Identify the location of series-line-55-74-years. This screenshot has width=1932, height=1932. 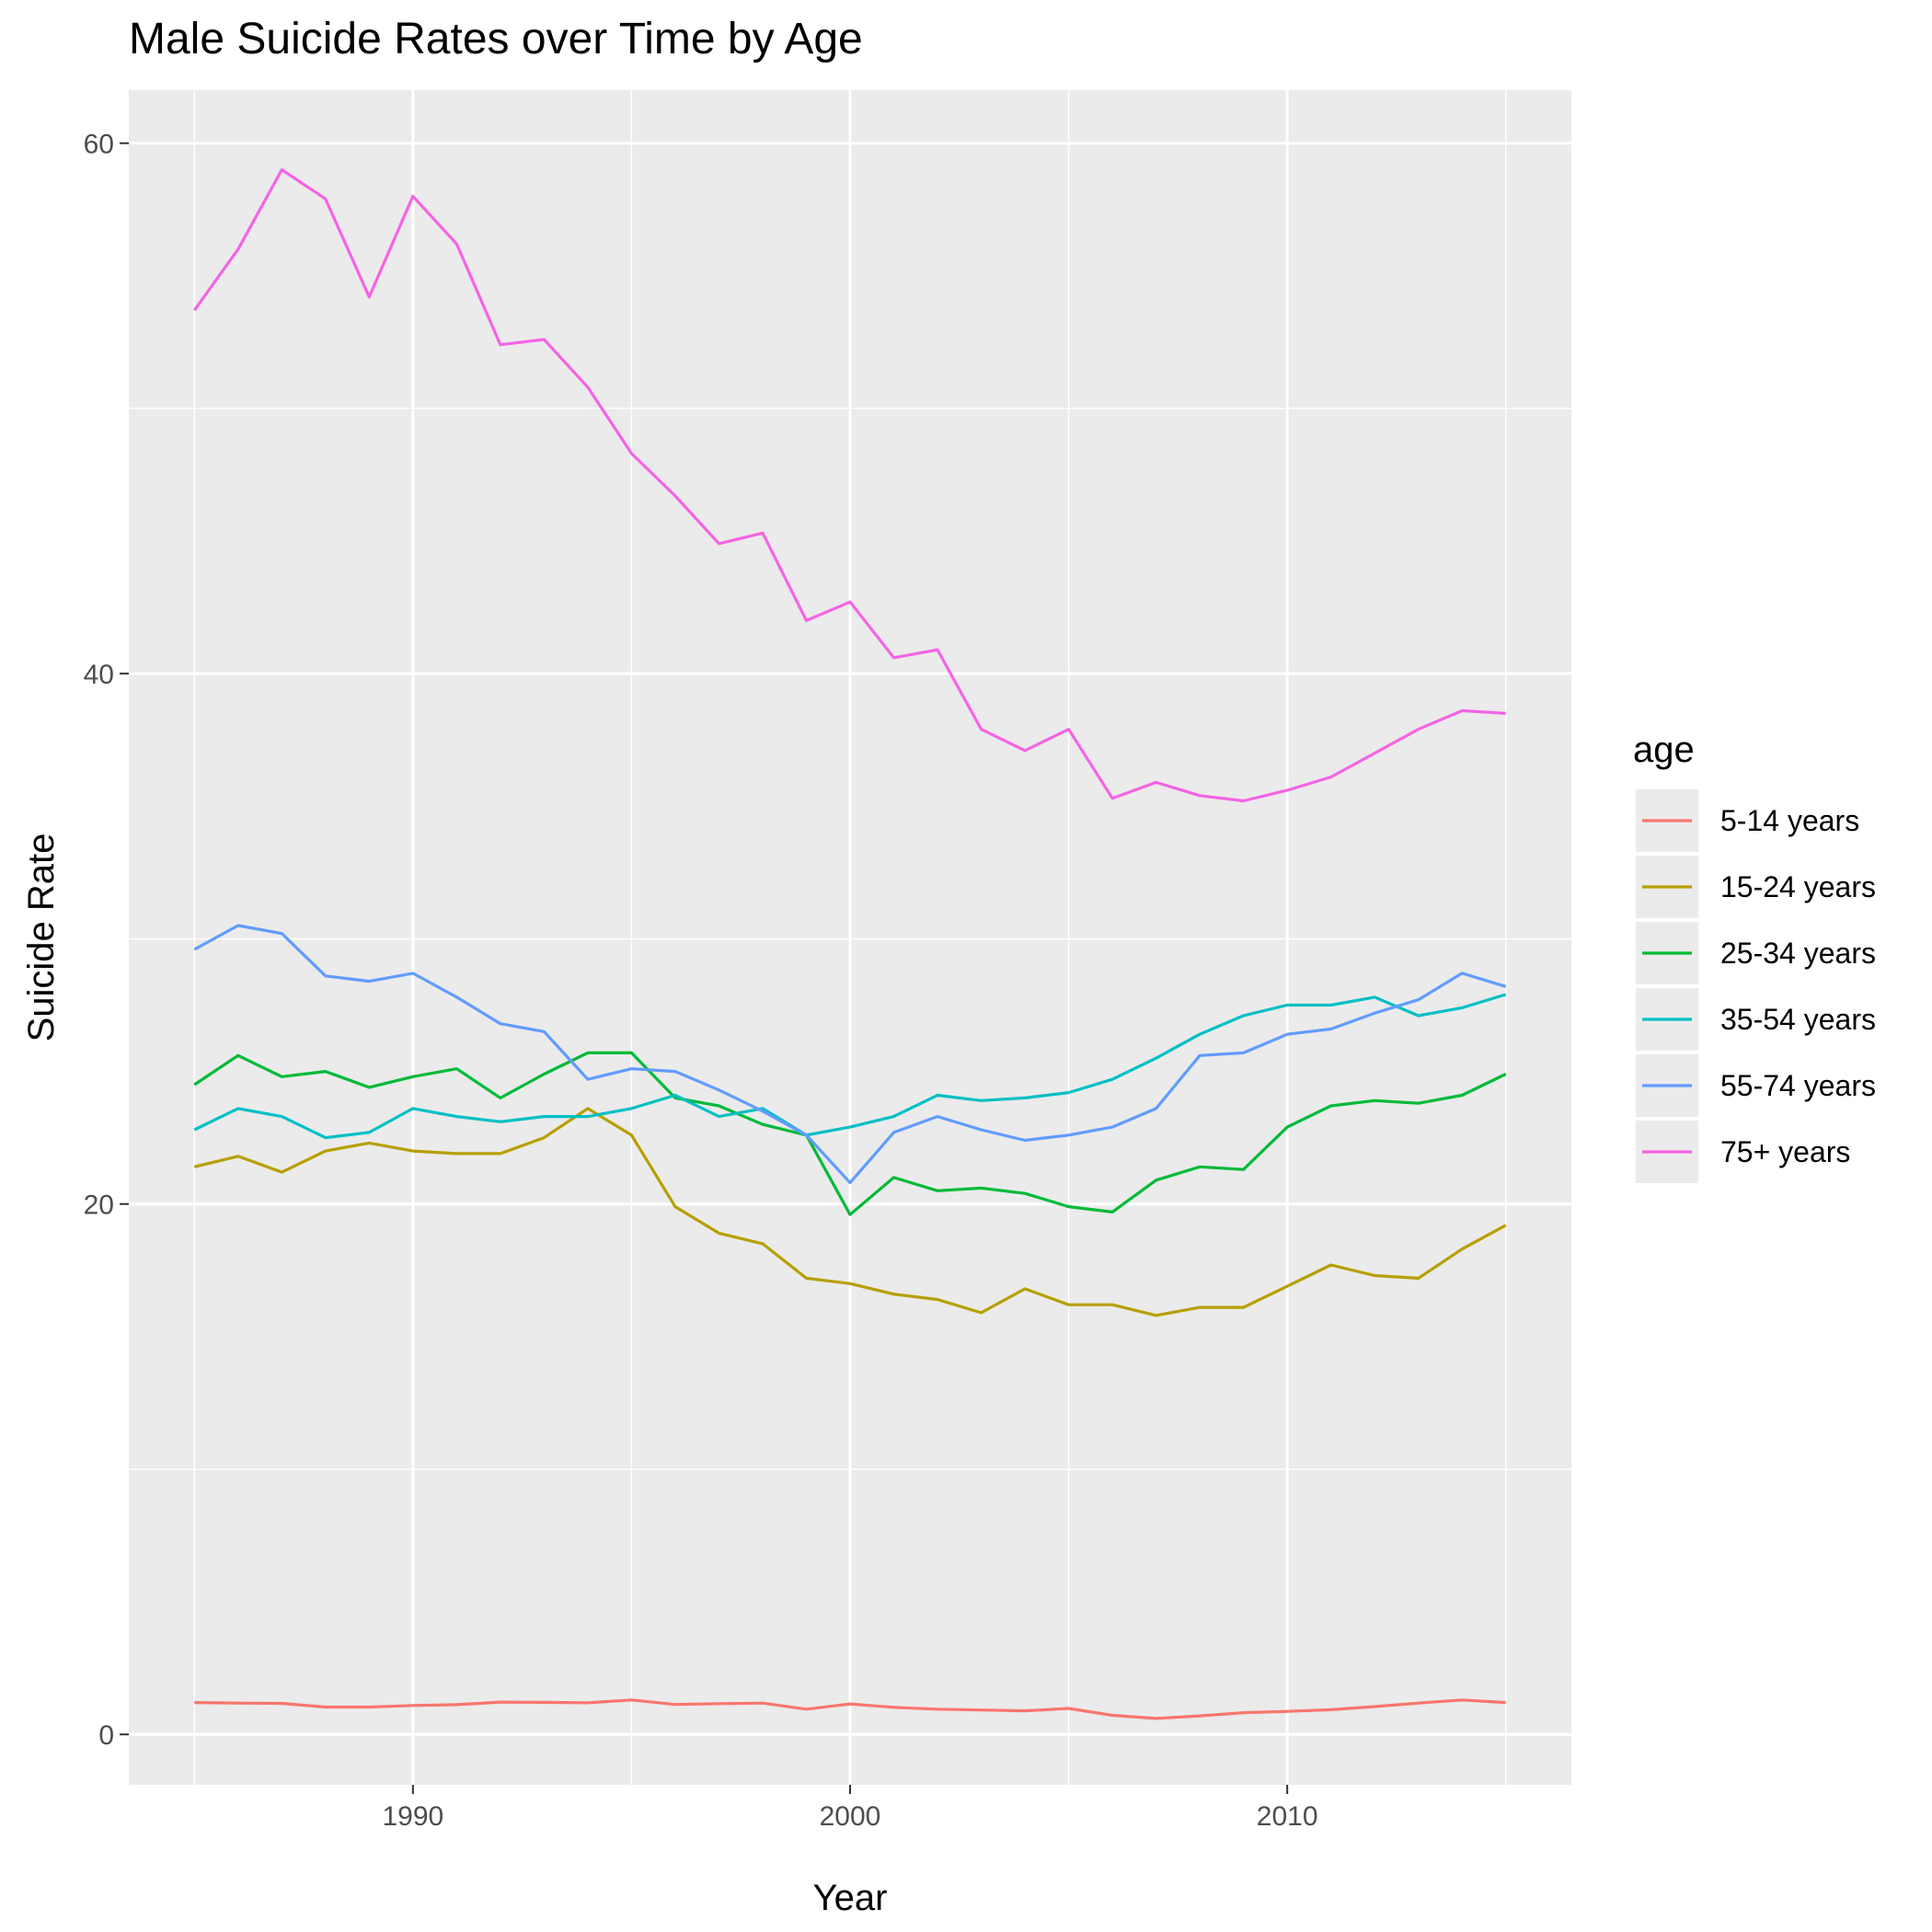
(850, 1054).